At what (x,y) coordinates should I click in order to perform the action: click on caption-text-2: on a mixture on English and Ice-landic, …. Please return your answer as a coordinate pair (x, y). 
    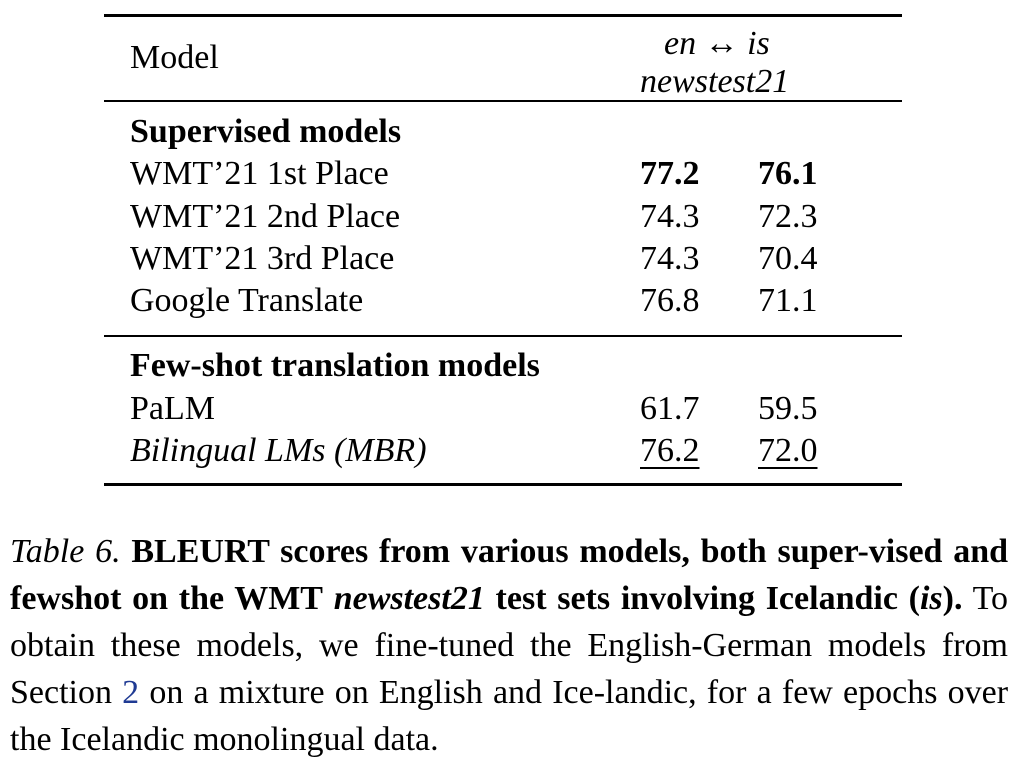
    Looking at the image, I should click on (509, 716).